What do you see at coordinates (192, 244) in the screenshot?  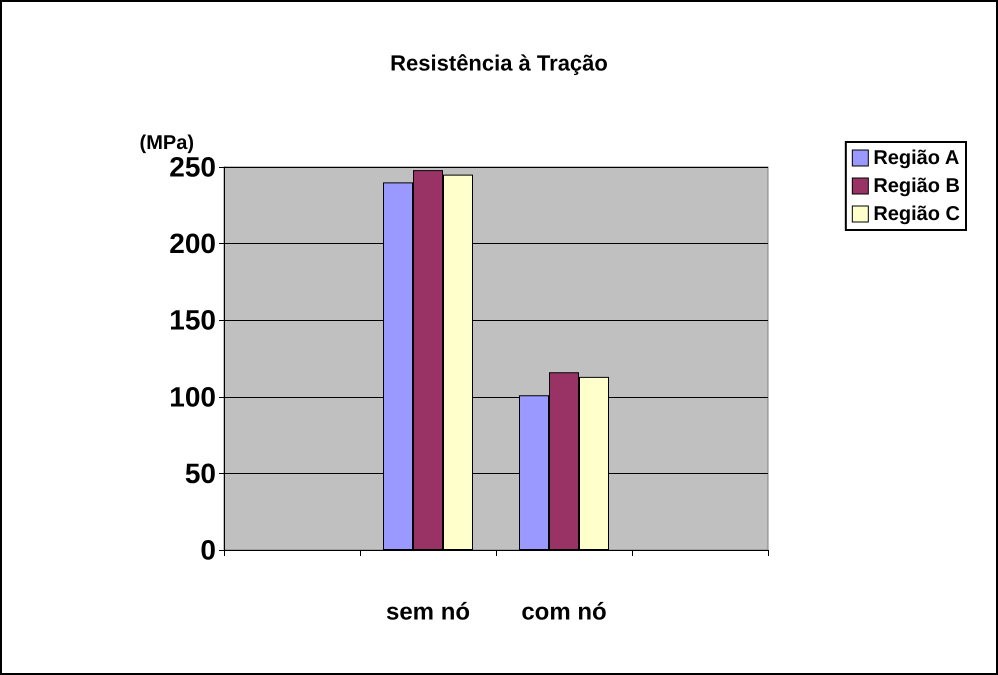 I see `y-tick-label: 200` at bounding box center [192, 244].